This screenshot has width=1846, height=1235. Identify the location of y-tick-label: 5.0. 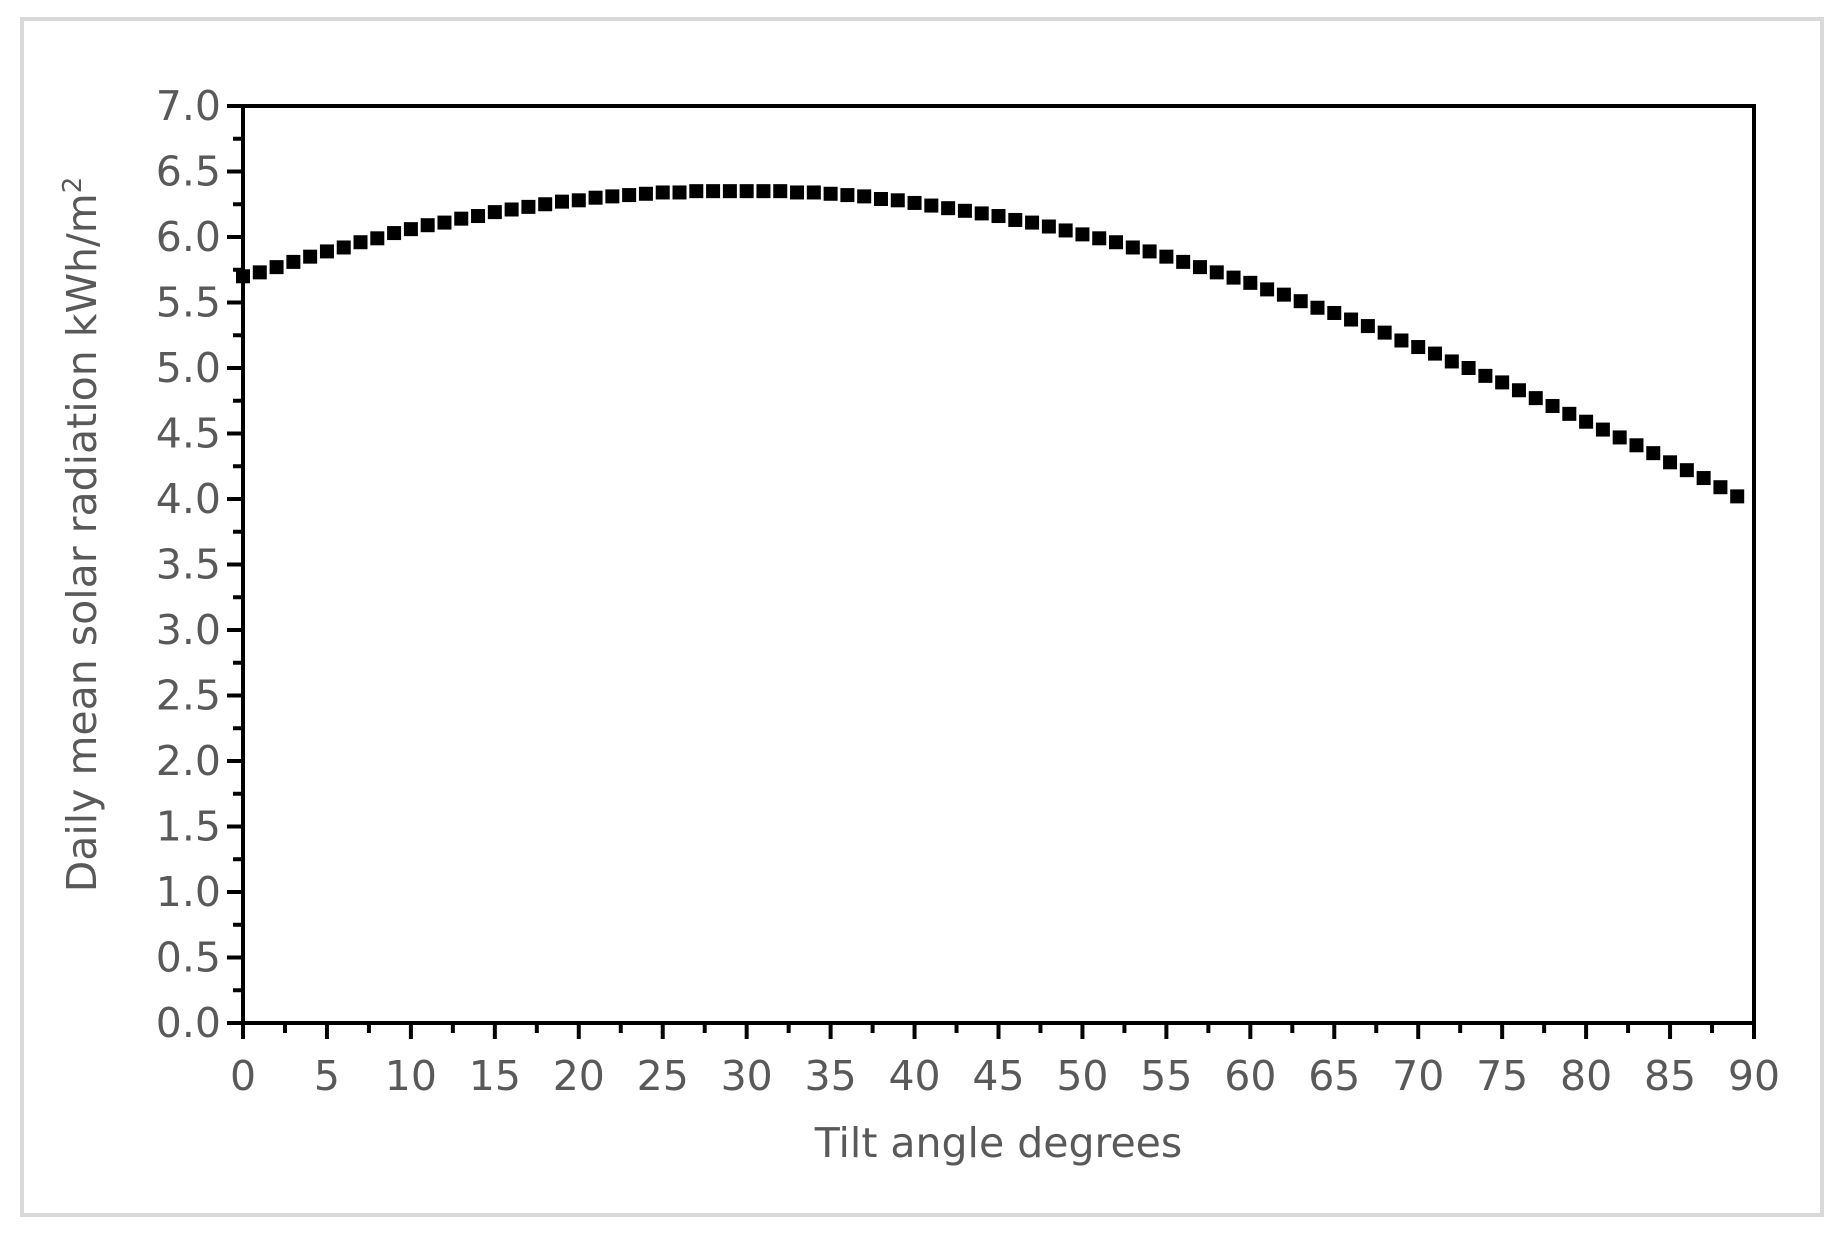
(188, 368).